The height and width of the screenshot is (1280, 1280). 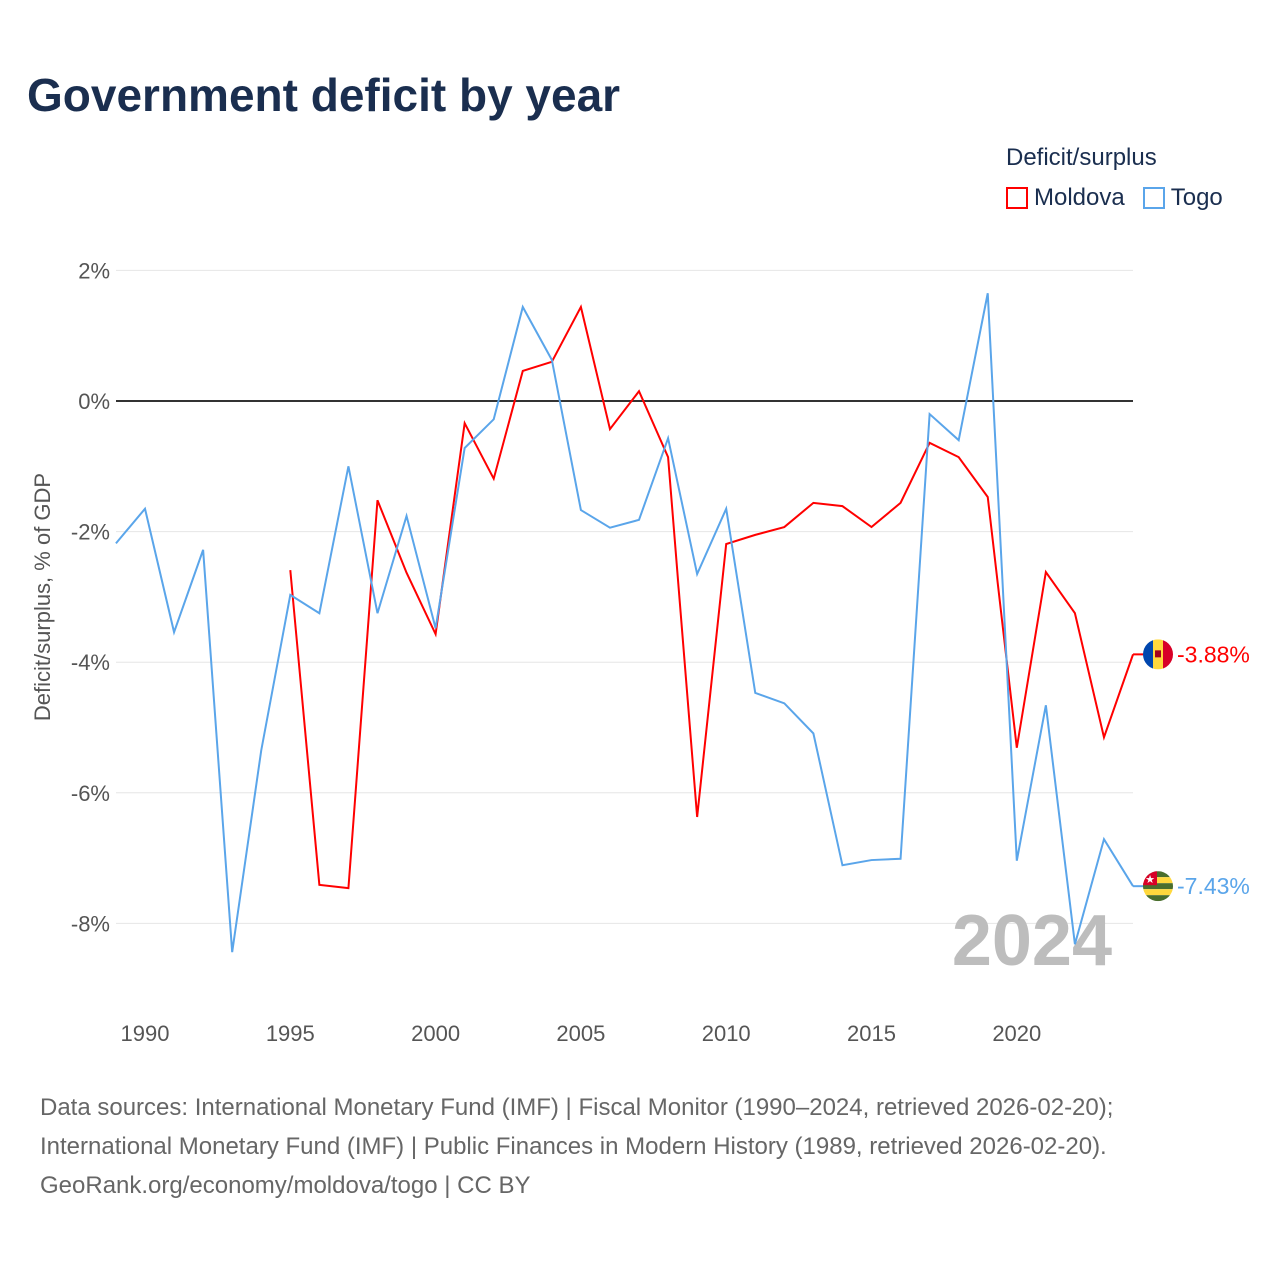 What do you see at coordinates (1081, 157) in the screenshot?
I see `legend-title: Deficit/surplus` at bounding box center [1081, 157].